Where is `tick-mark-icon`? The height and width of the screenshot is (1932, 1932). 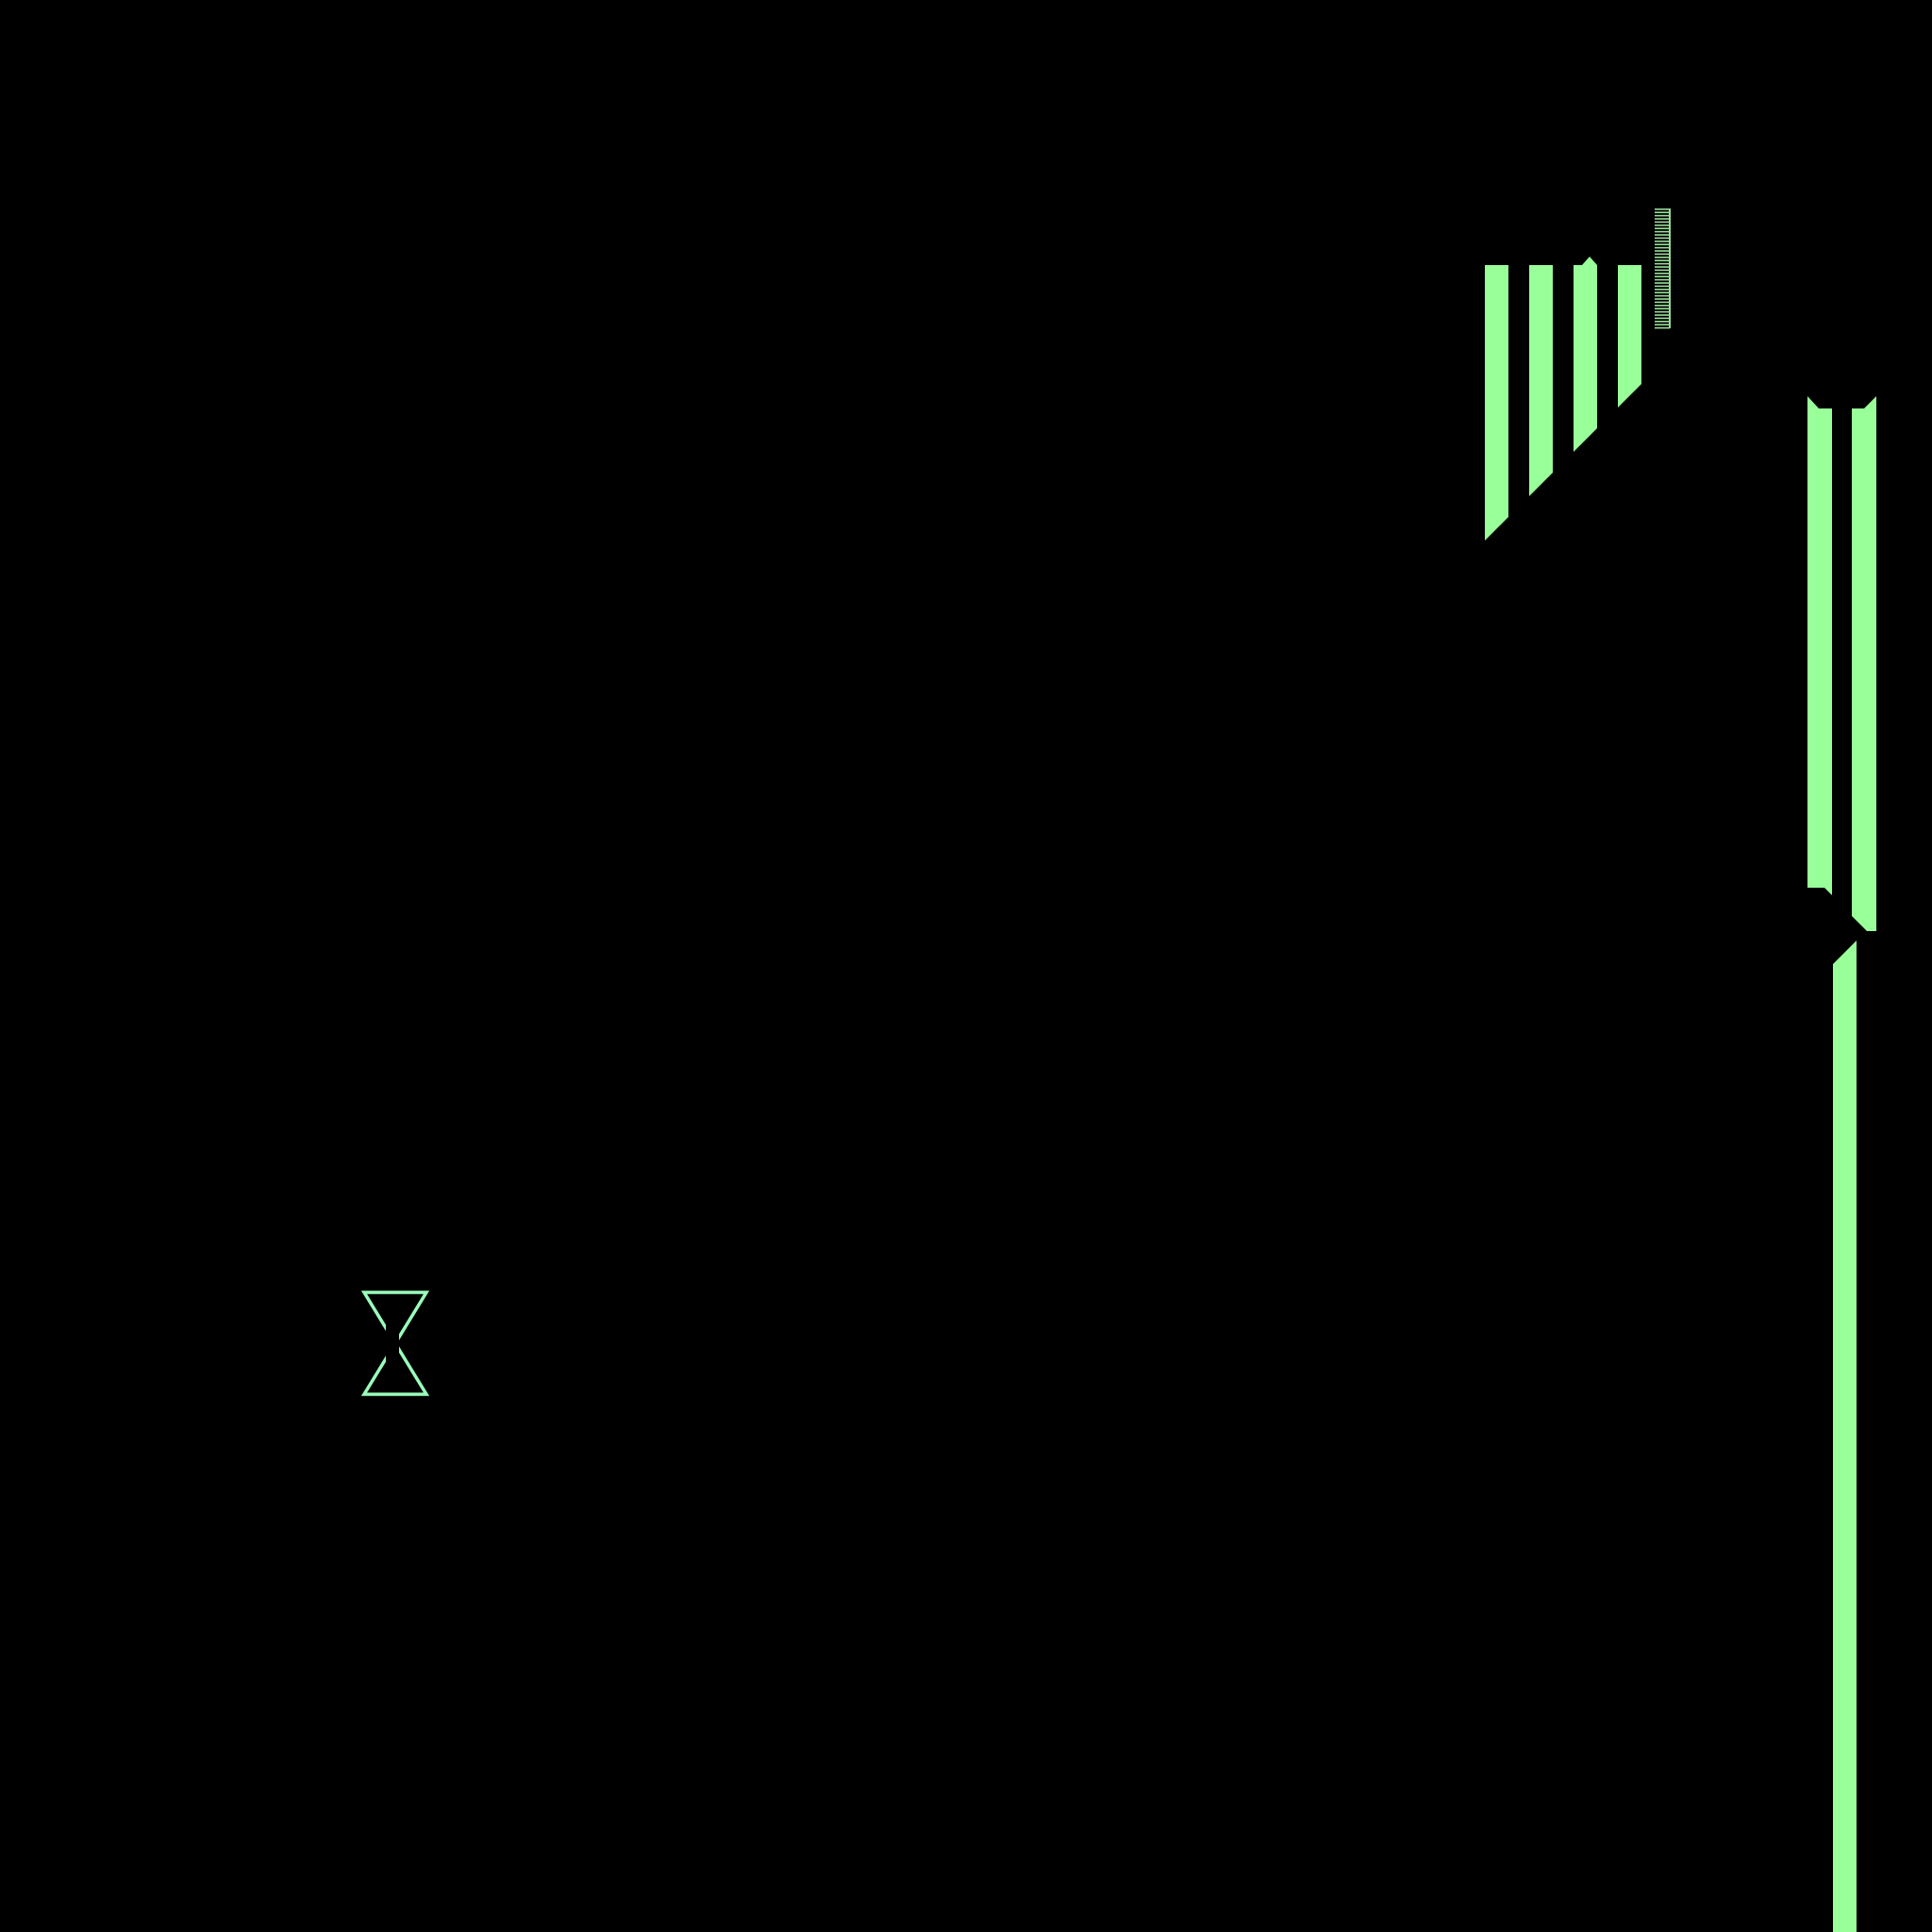 tick-mark-icon is located at coordinates (1663, 268).